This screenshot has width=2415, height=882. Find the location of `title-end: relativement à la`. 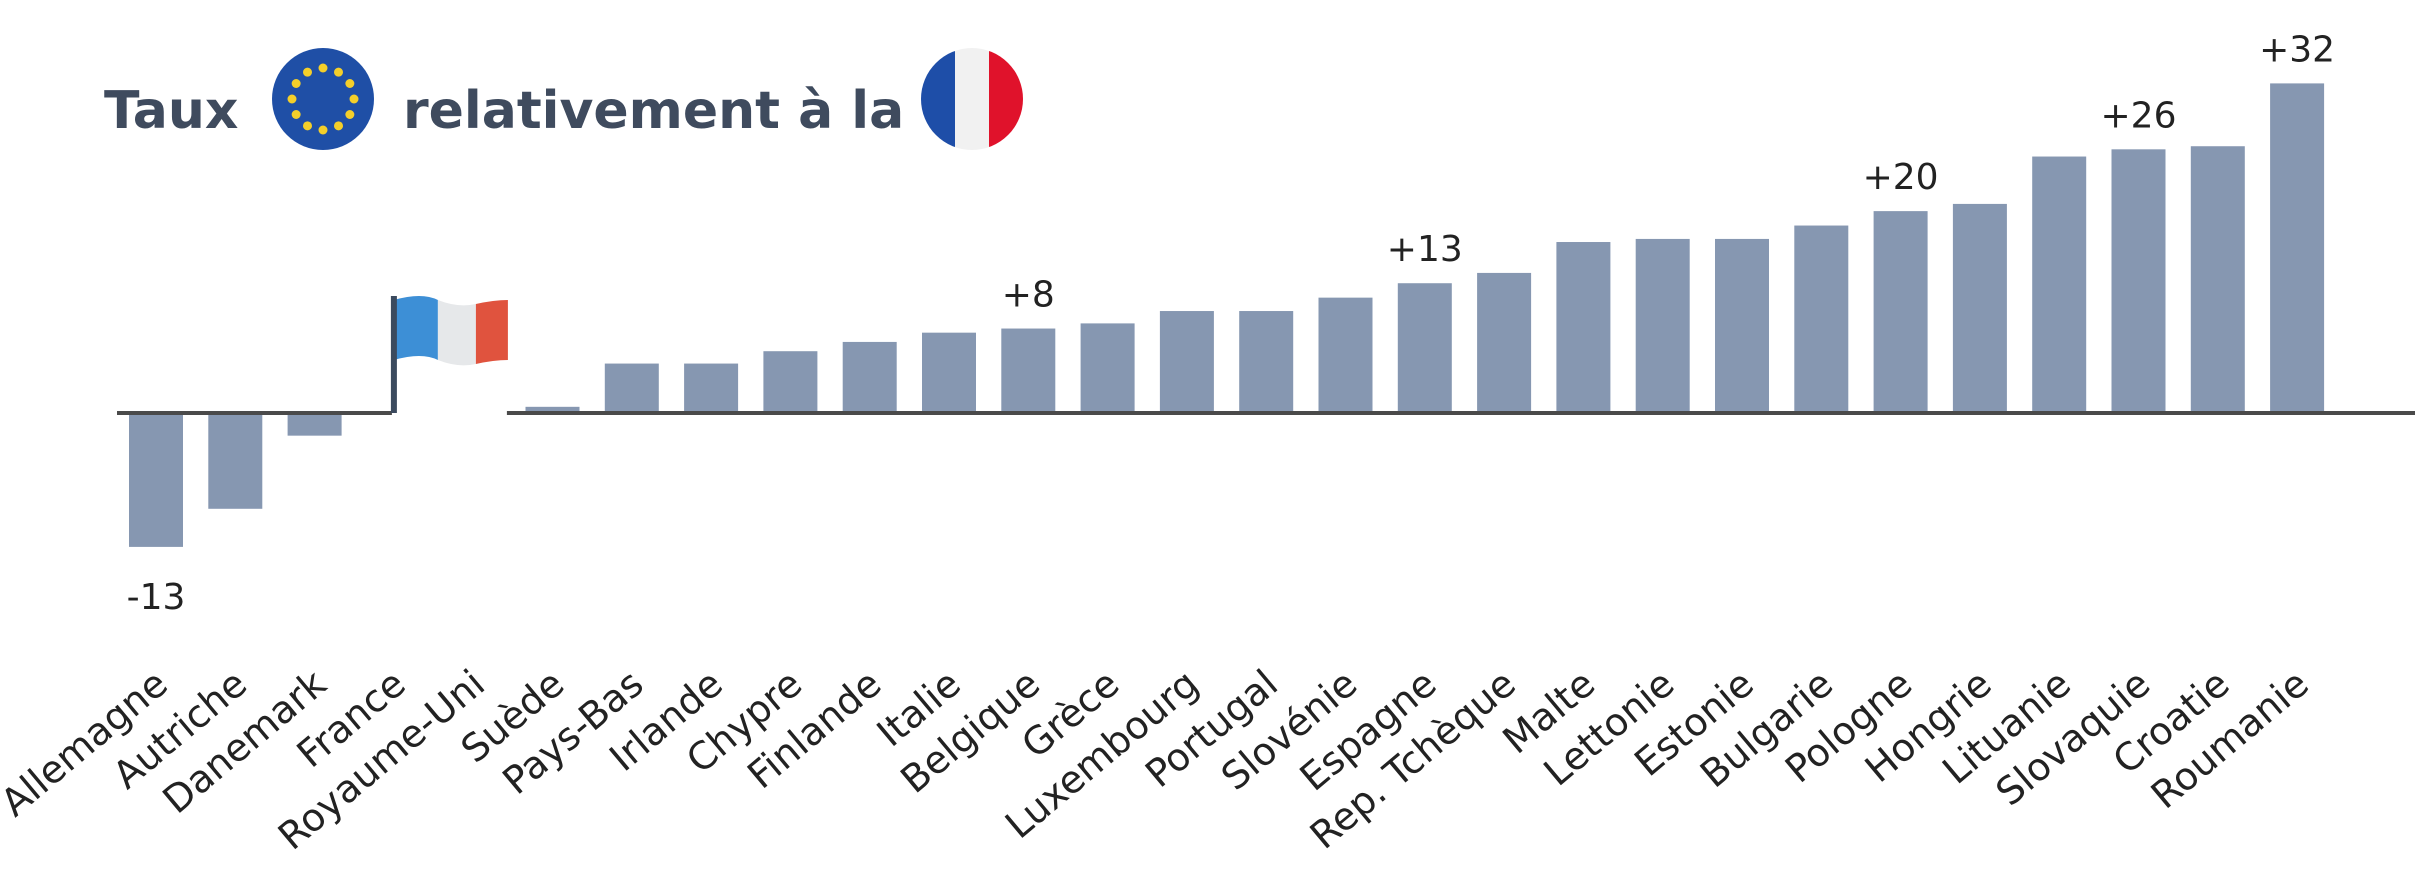

title-end: relativement à la is located at coordinates (653, 111).